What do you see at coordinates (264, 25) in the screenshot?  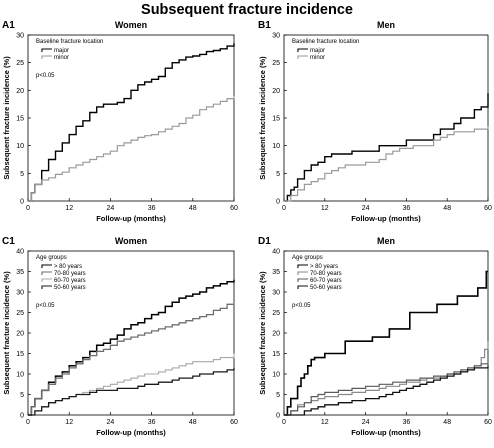 I see `panel-label: B1` at bounding box center [264, 25].